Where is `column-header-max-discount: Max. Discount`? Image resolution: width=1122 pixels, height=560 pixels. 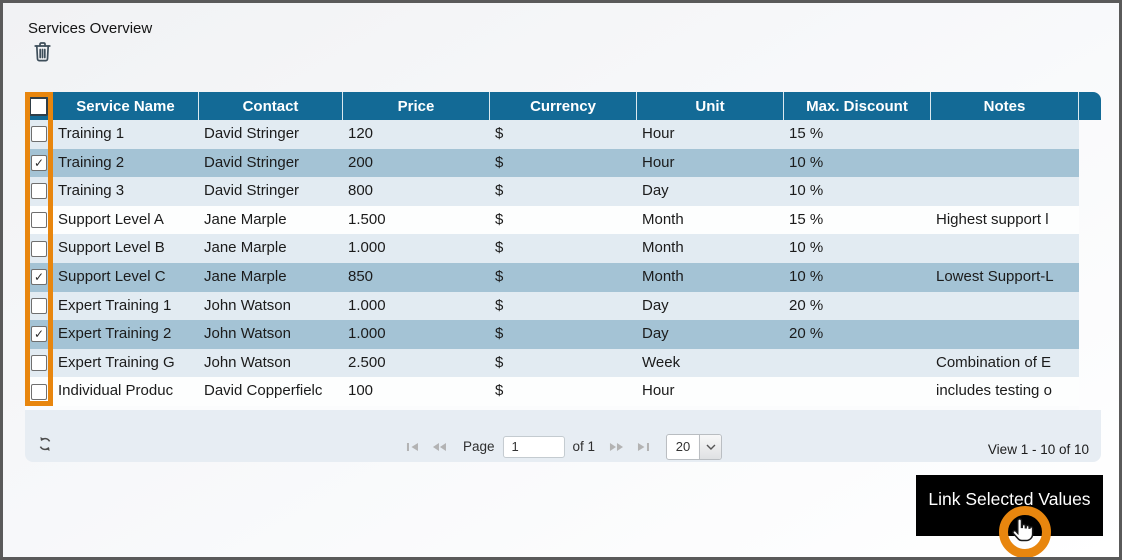
column-header-max-discount: Max. Discount is located at coordinates (857, 106).